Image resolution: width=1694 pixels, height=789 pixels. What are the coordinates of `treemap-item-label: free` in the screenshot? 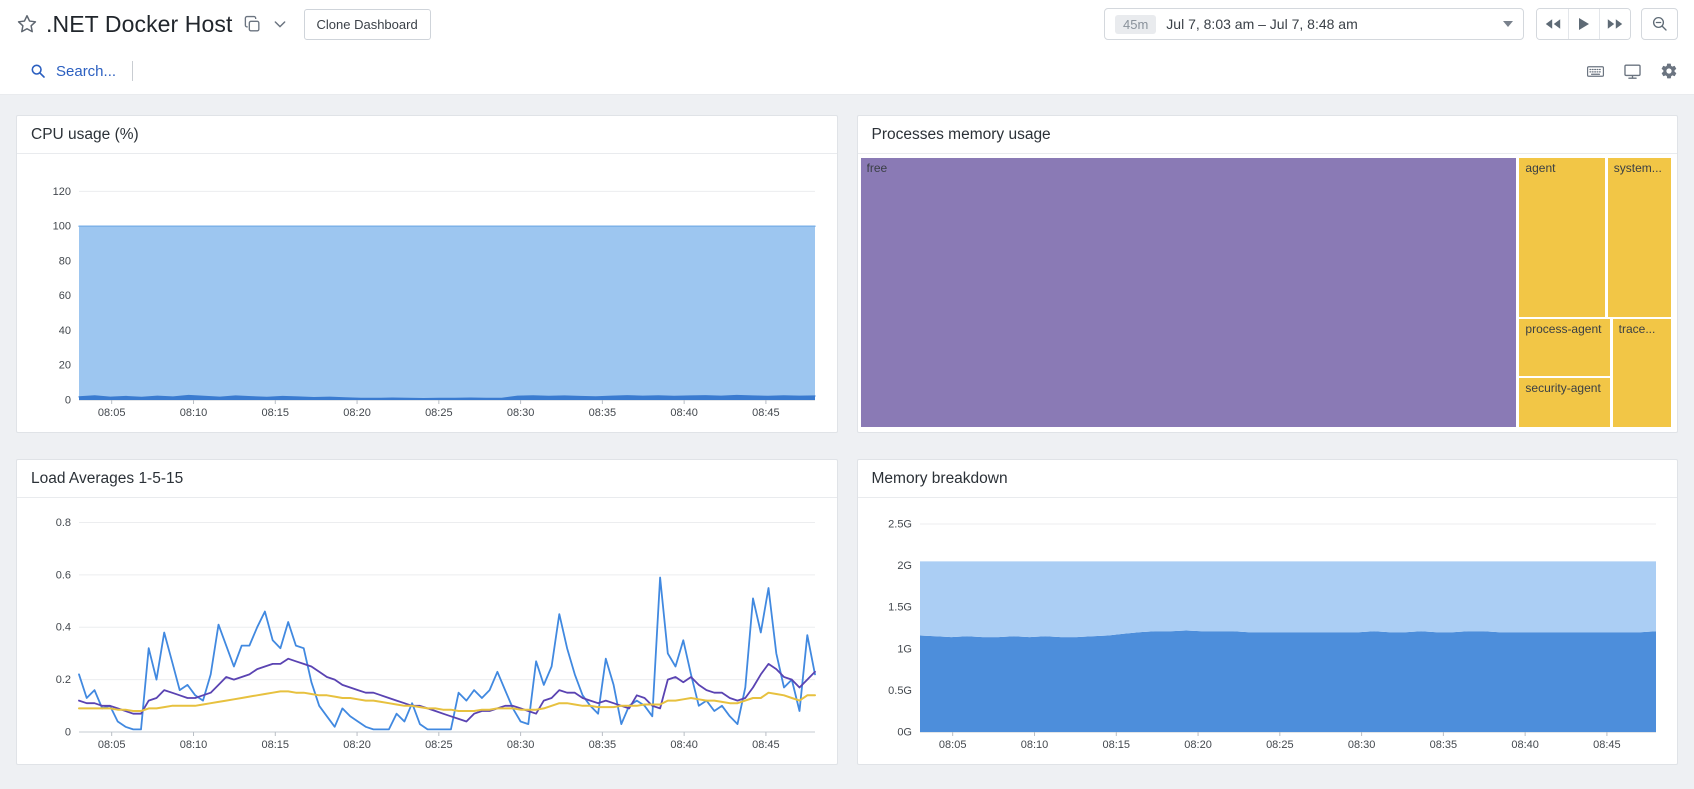 It's located at (877, 168).